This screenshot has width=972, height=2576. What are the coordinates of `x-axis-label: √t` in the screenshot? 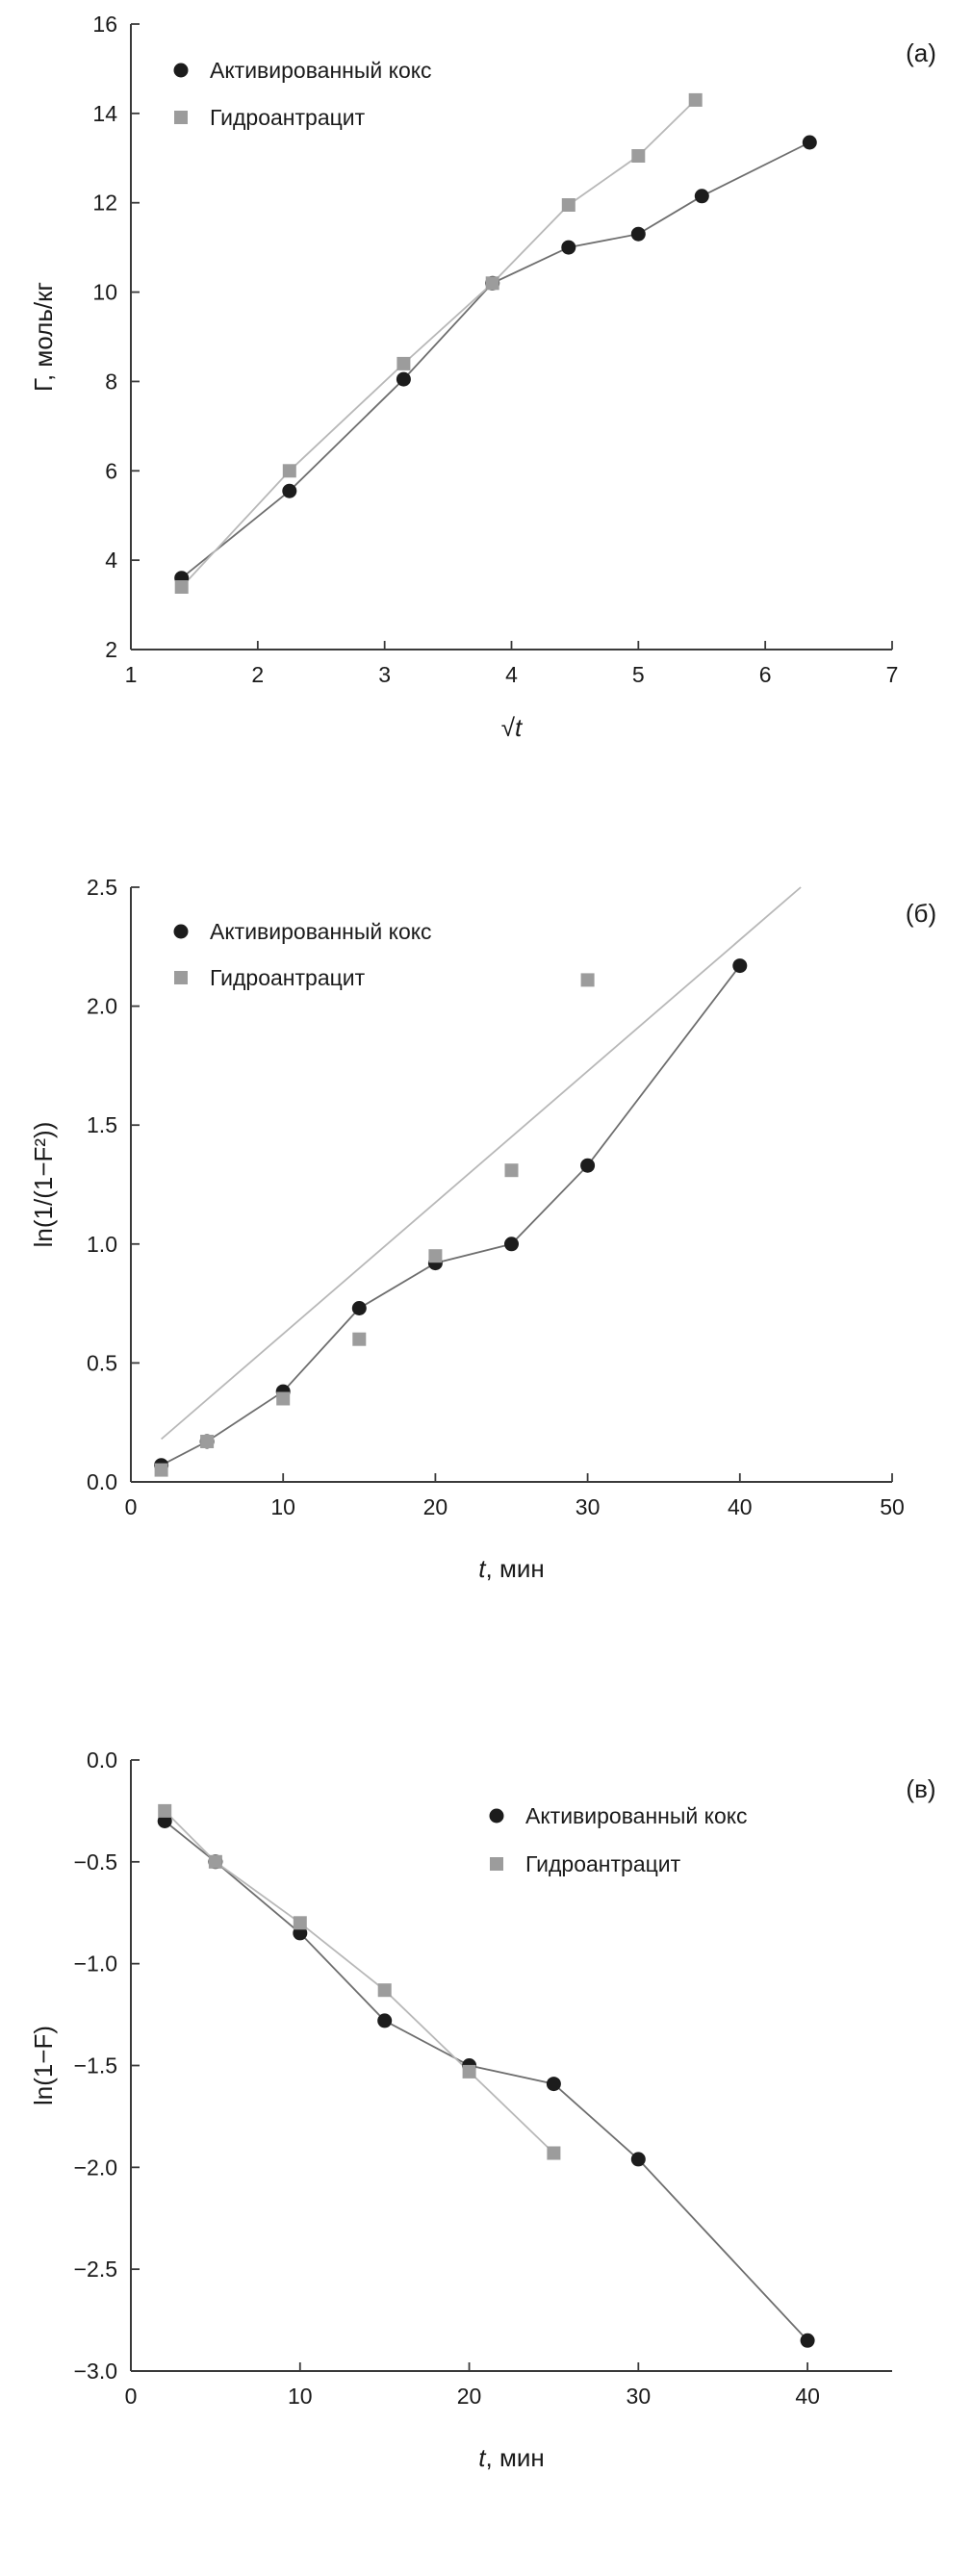 It's located at (512, 727).